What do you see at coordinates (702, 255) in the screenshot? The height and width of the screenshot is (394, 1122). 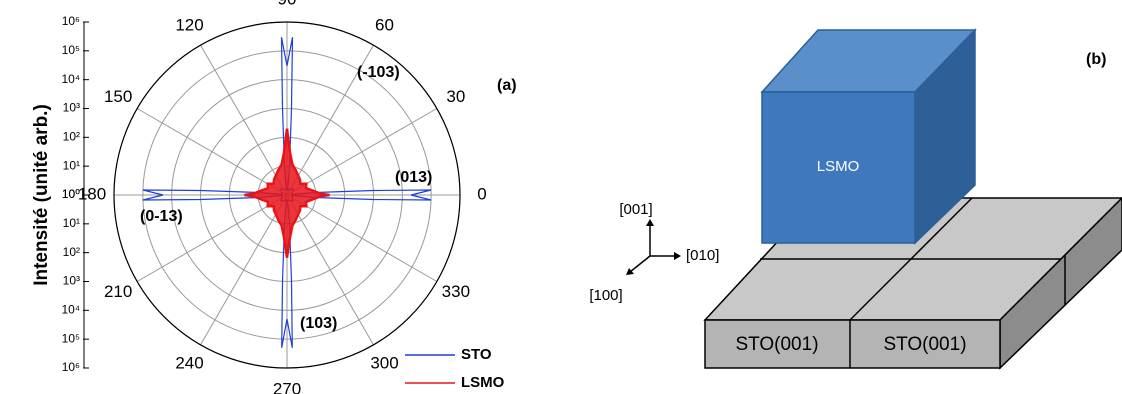 I see `axis-label: [010]` at bounding box center [702, 255].